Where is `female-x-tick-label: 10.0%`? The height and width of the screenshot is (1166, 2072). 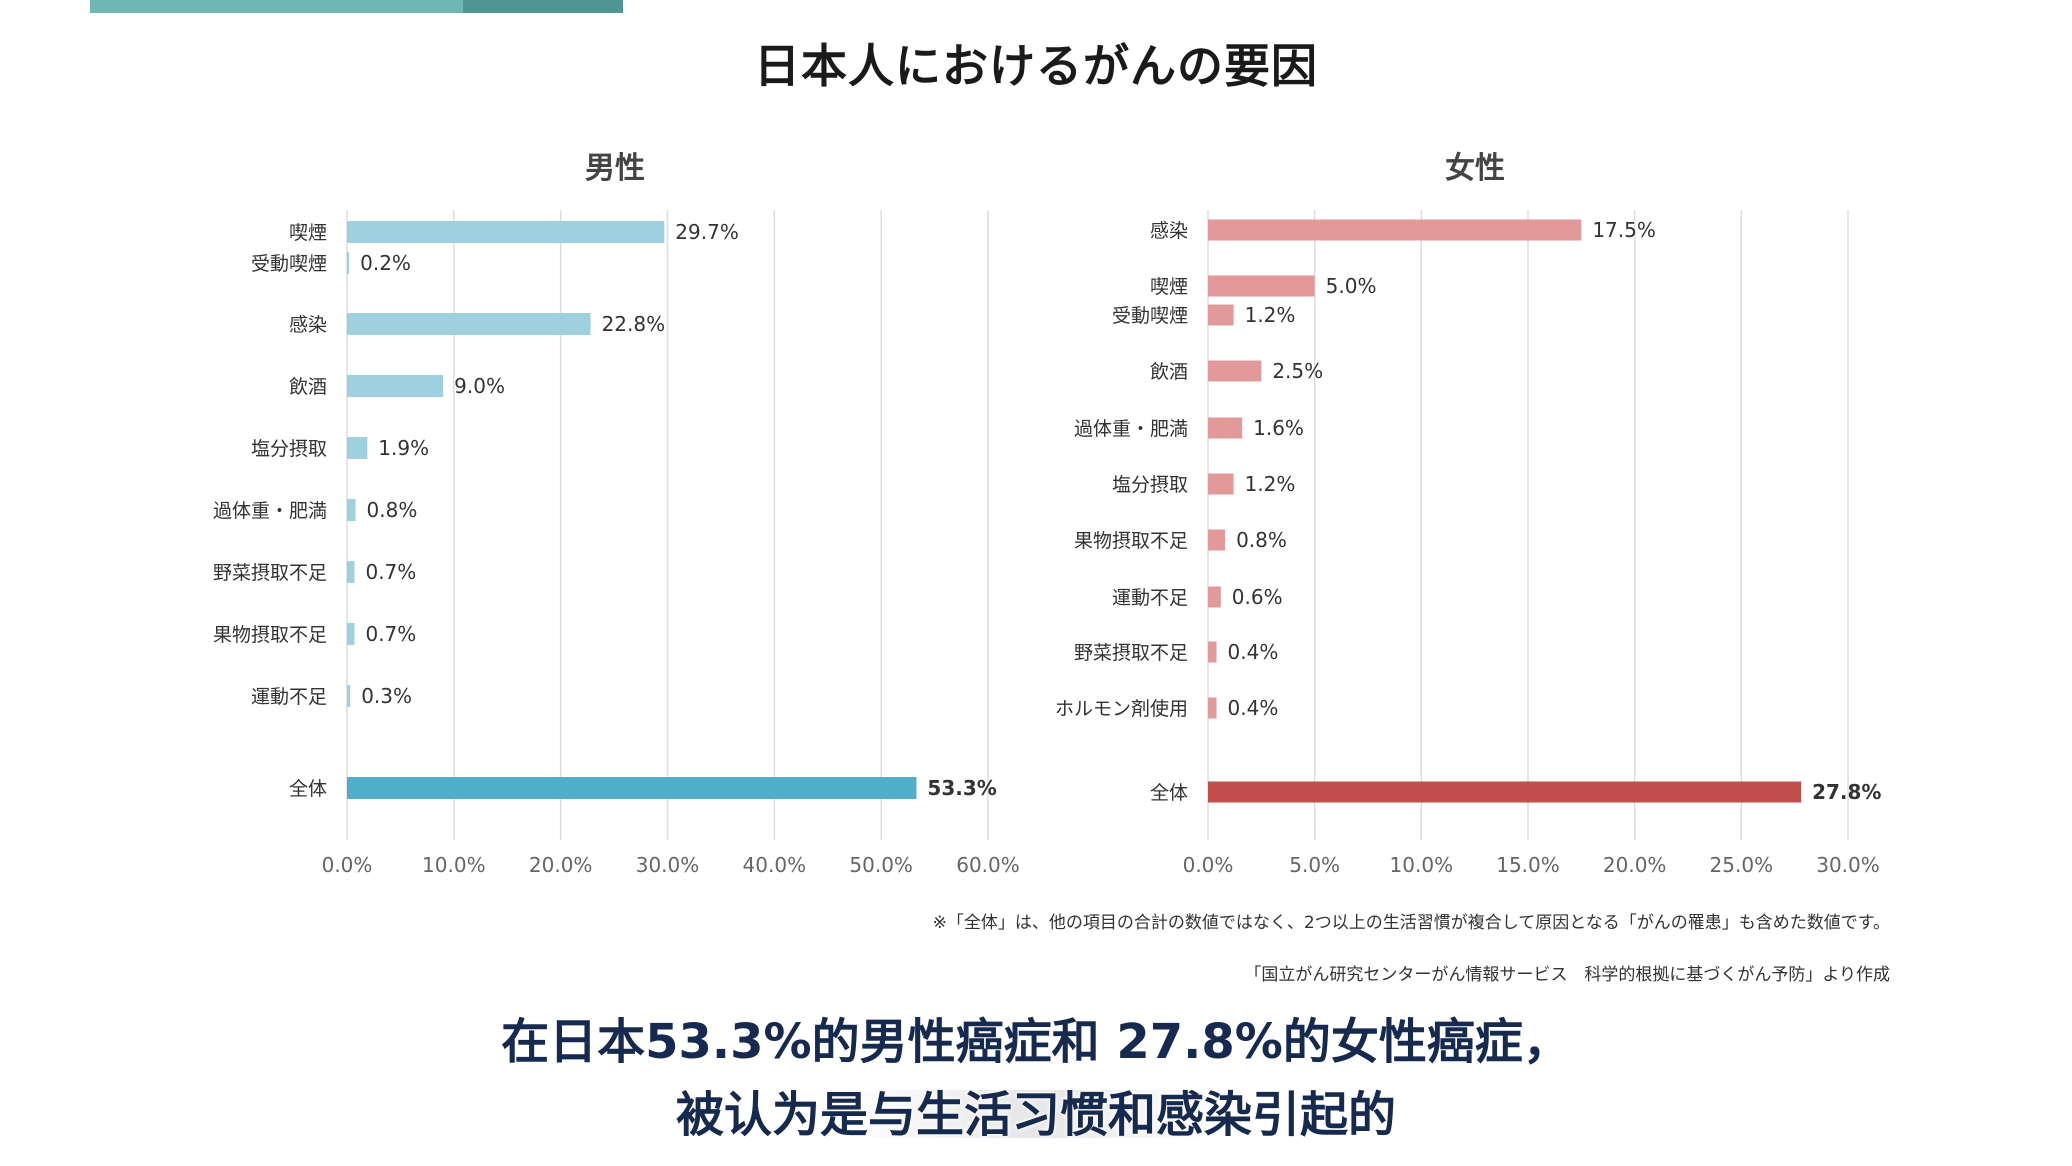 female-x-tick-label: 10.0% is located at coordinates (1422, 865).